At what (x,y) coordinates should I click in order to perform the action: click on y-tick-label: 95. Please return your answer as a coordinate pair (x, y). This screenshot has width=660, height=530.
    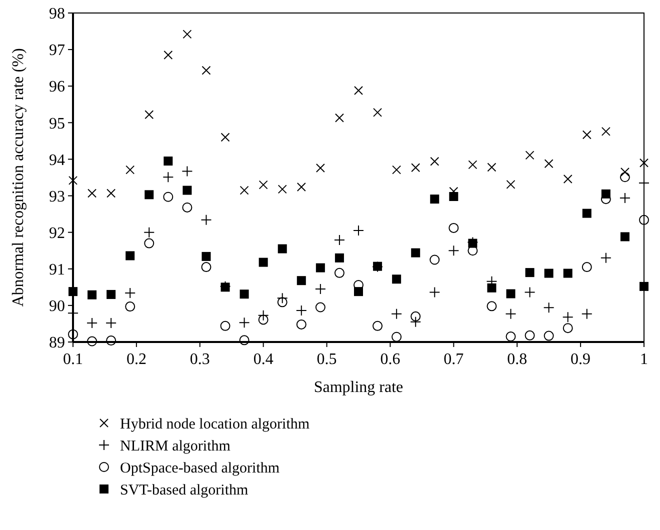
    Looking at the image, I should click on (57, 123).